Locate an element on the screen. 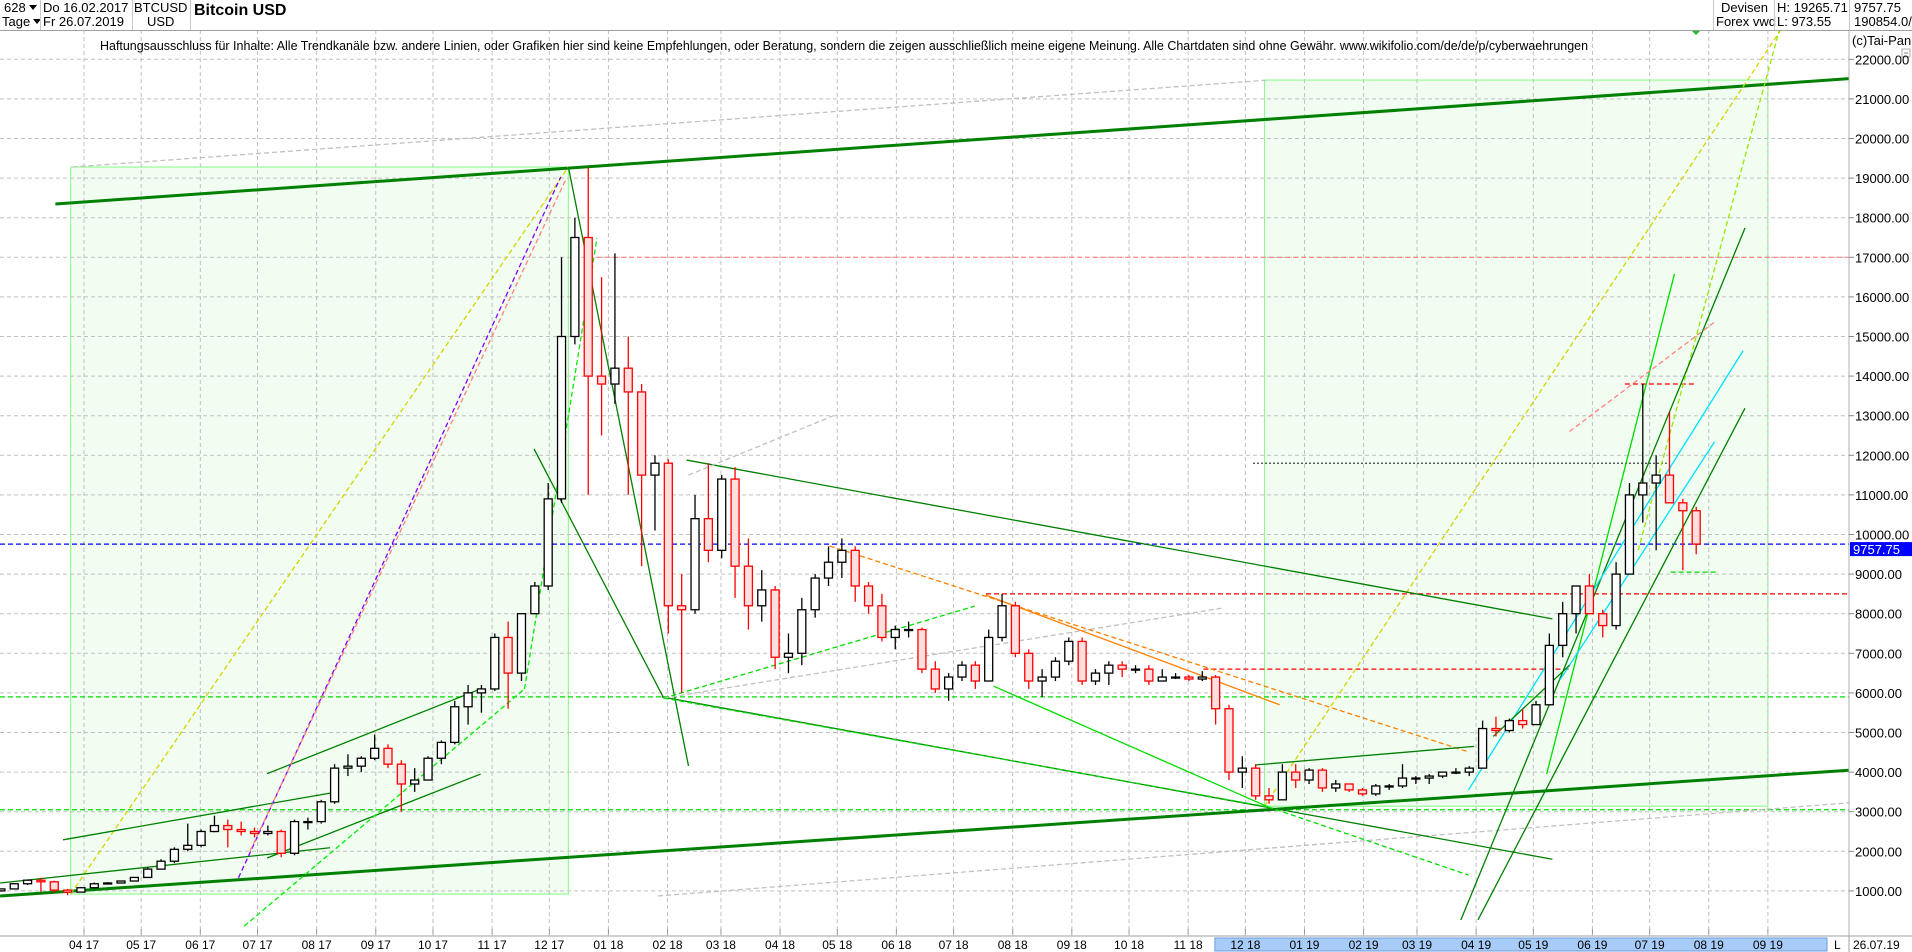  x-tick-label: 03 19 is located at coordinates (1417, 945).